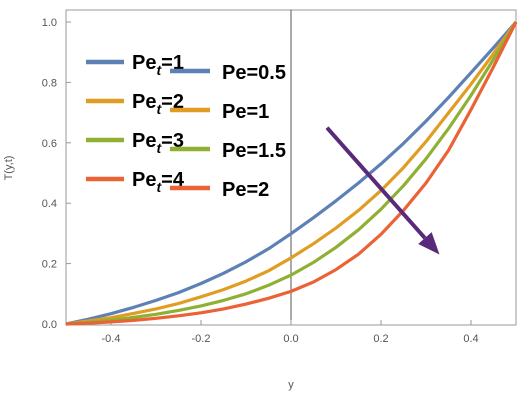 This screenshot has width=518, height=402. What do you see at coordinates (49, 325) in the screenshot?
I see `y-tick-label: 0.0` at bounding box center [49, 325].